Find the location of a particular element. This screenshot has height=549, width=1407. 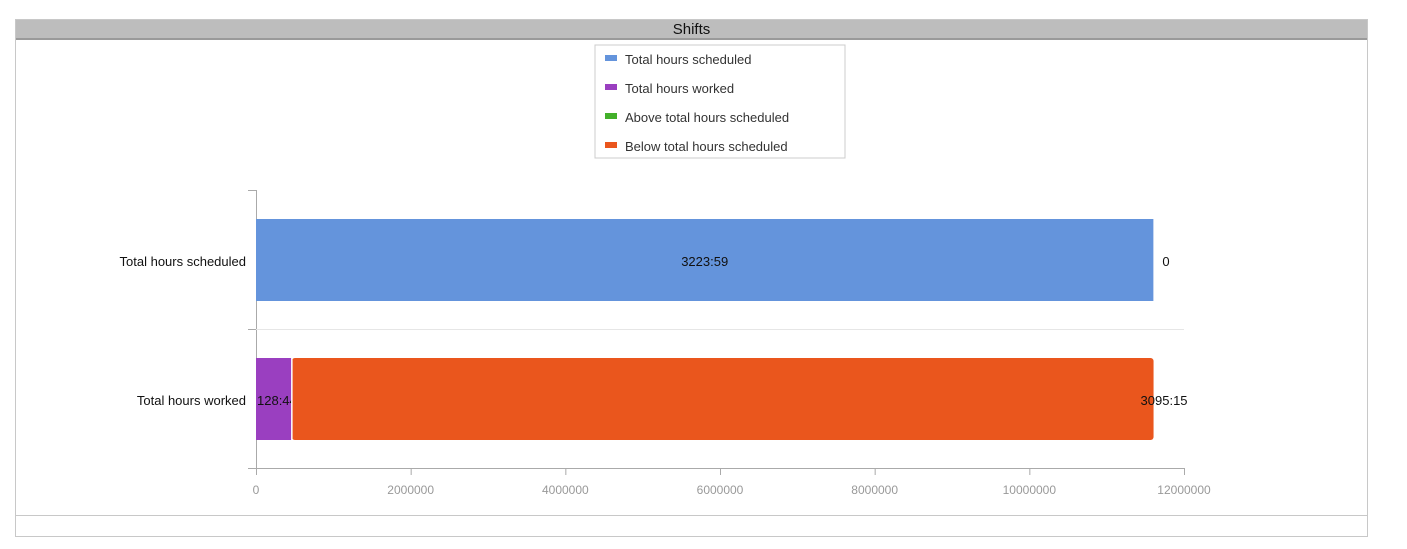

bar-value-label: 3223:59 is located at coordinates (704, 261).